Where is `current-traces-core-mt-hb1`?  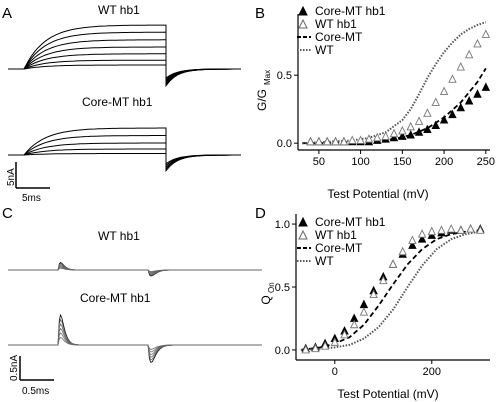 current-traces-core-mt-hb1 is located at coordinates (124, 150).